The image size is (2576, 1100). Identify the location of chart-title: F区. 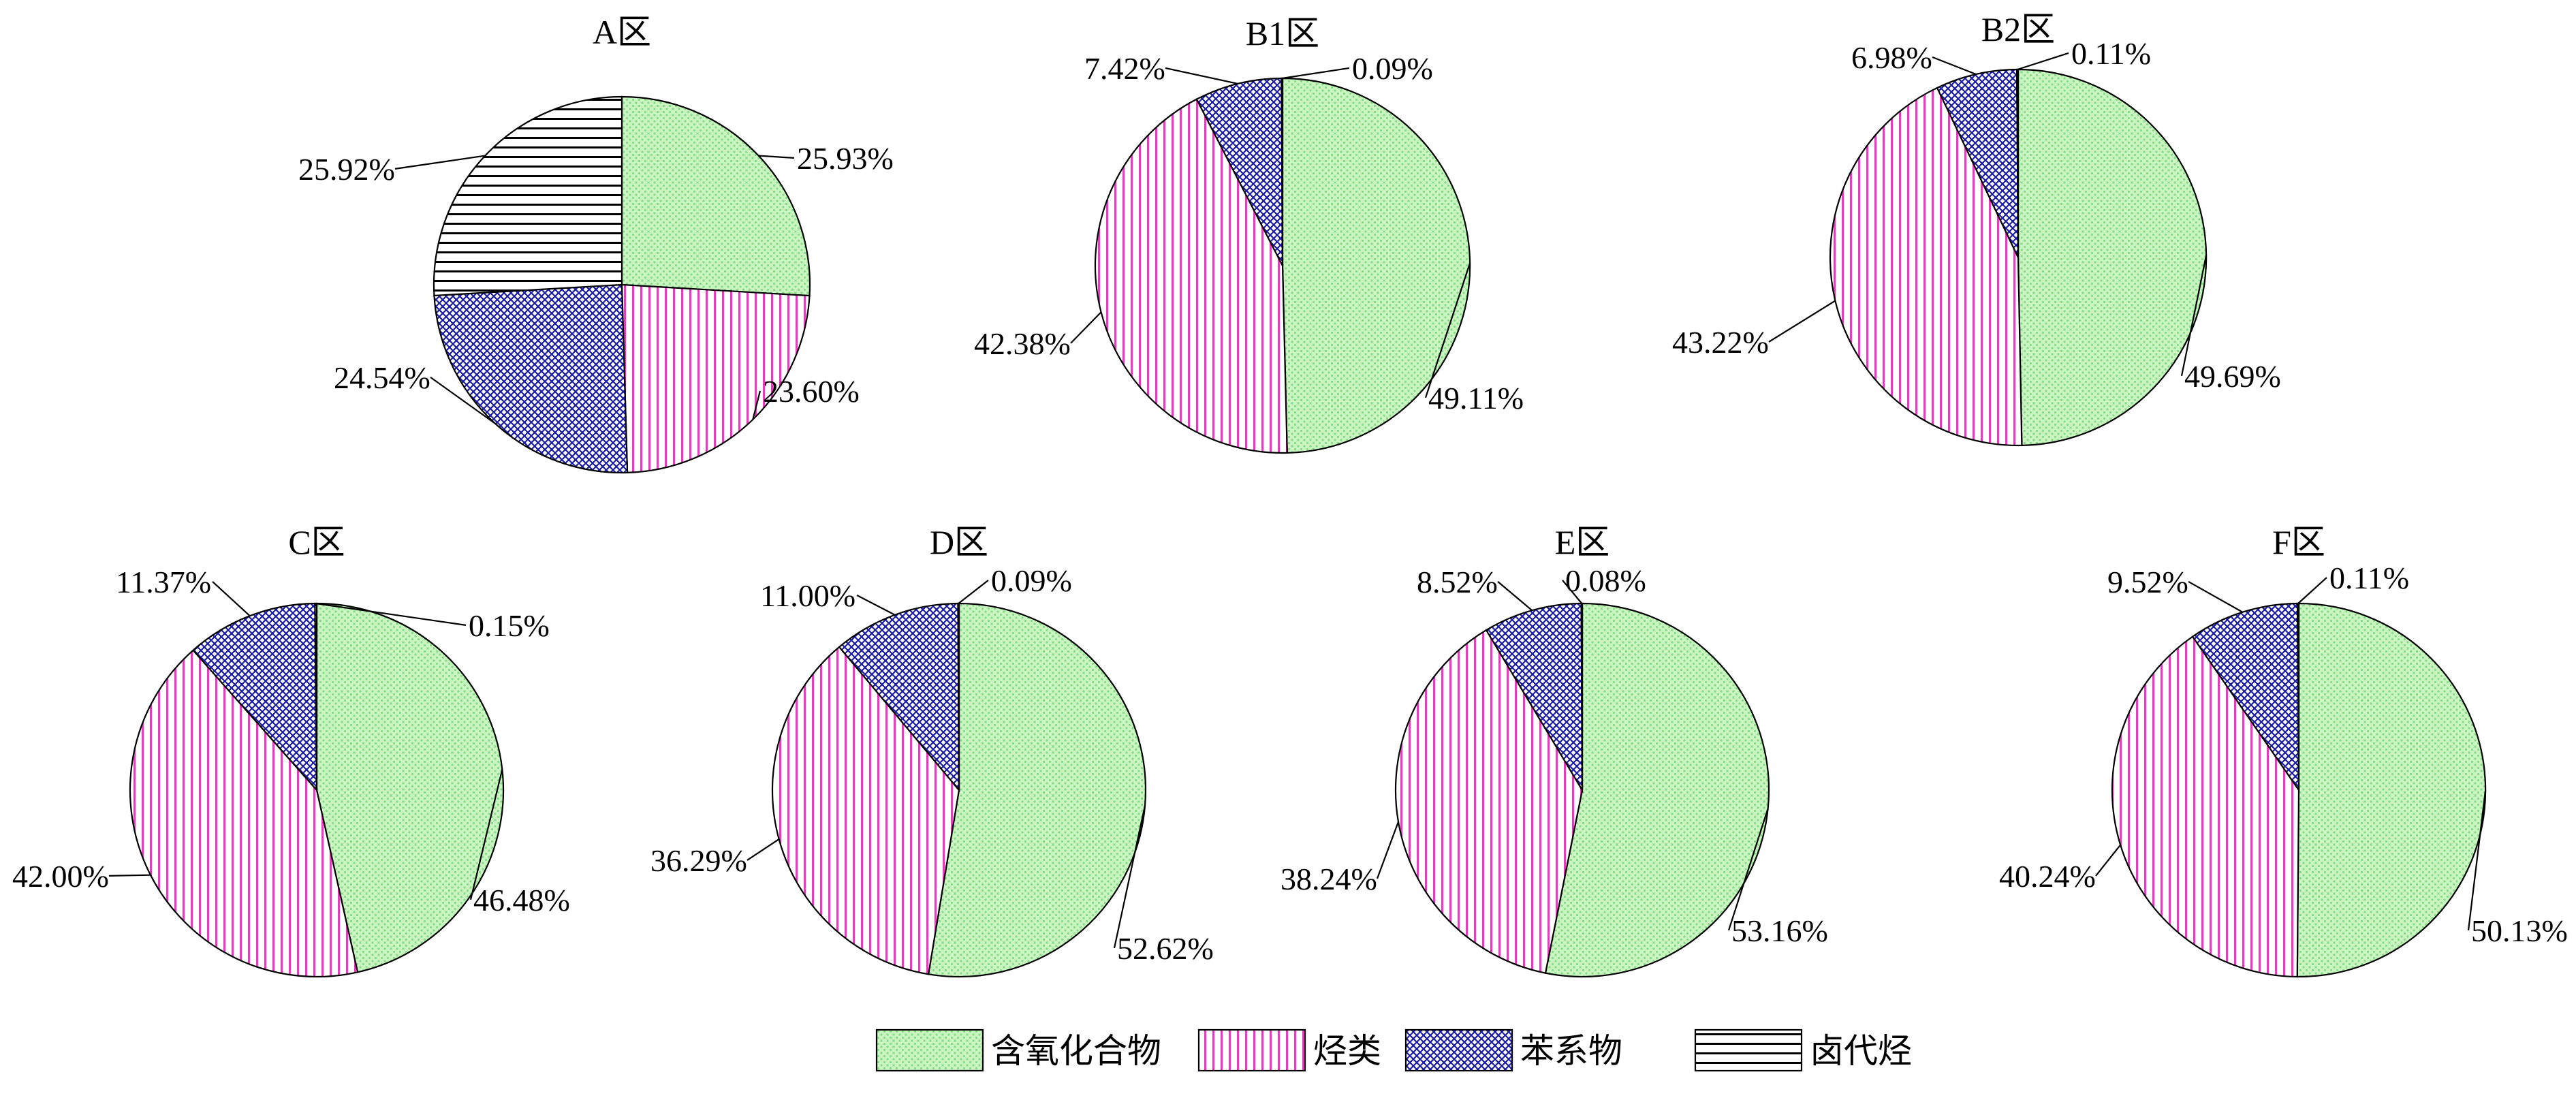
(2298, 542).